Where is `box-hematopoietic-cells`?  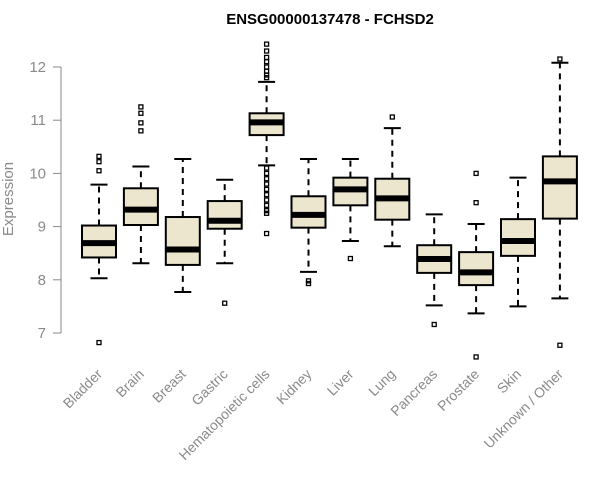 box-hematopoietic-cells is located at coordinates (266, 139).